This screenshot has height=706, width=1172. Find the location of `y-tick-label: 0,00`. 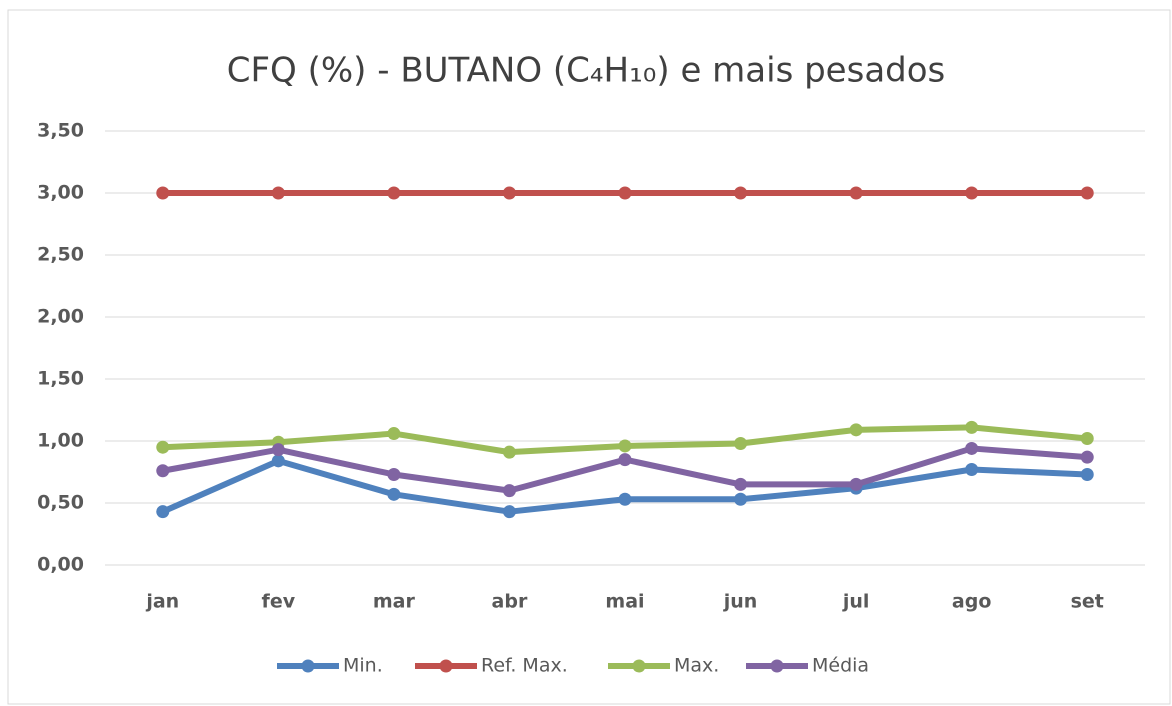

y-tick-label: 0,00 is located at coordinates (60, 565).